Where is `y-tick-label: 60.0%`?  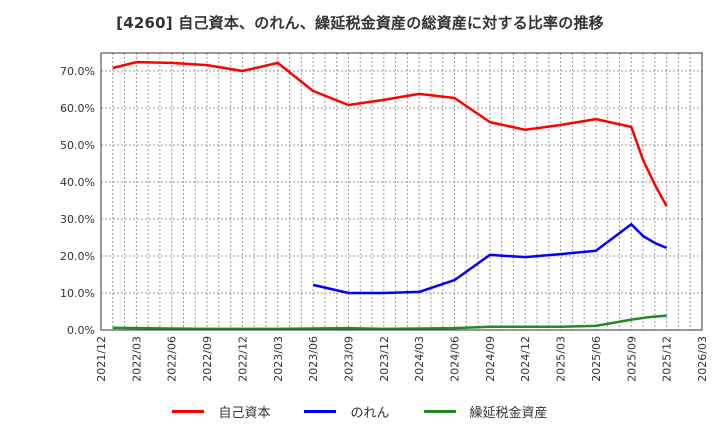
y-tick-label: 60.0% is located at coordinates (77, 108).